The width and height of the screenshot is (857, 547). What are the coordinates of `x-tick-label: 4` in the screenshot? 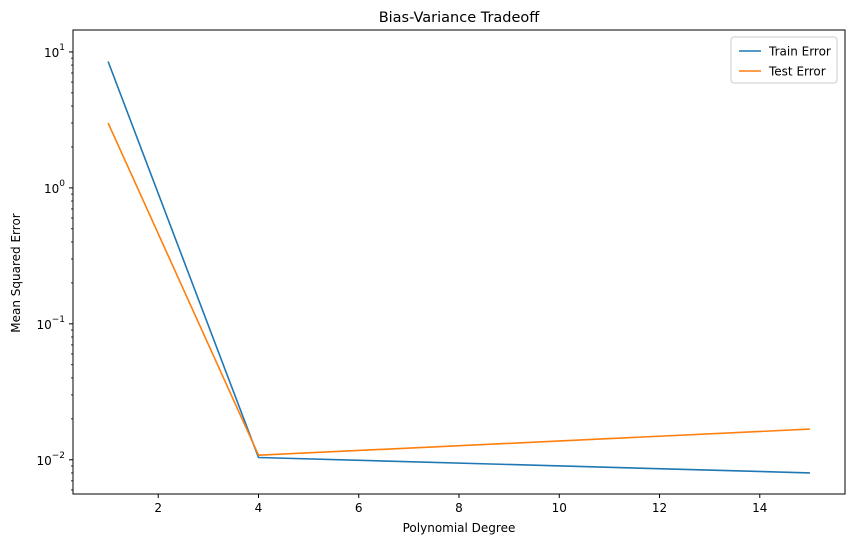 It's located at (259, 508).